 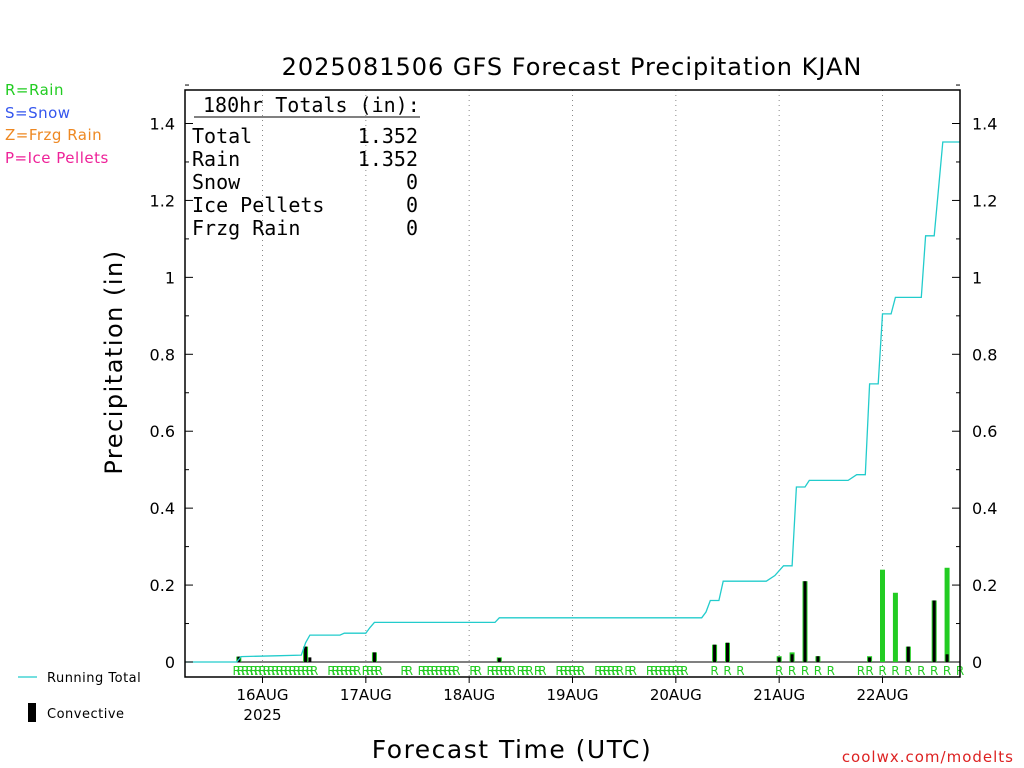 I want to click on y-tick-label-left: 0.2, so click(x=162, y=585).